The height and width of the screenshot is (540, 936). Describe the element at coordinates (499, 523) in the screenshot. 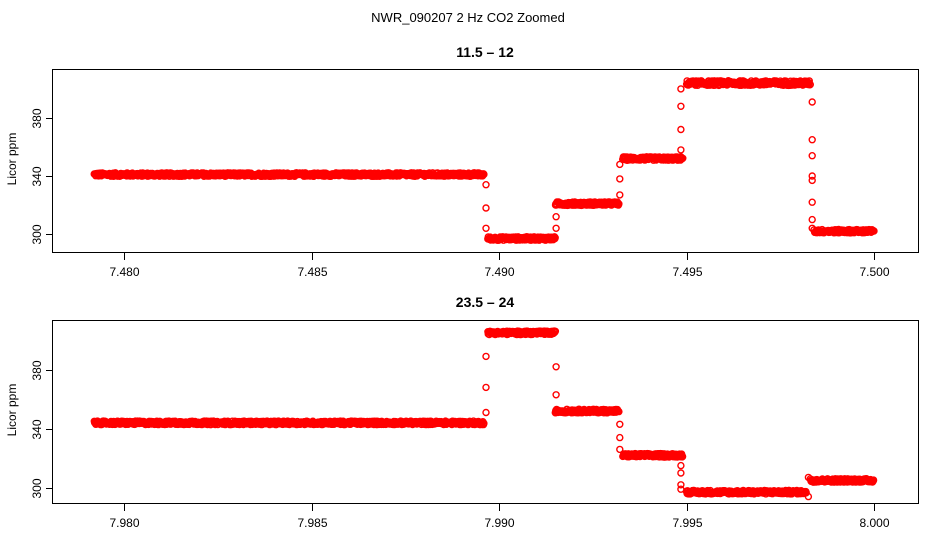

I see `panel-bottom-xtick-label: 7.990` at that location.